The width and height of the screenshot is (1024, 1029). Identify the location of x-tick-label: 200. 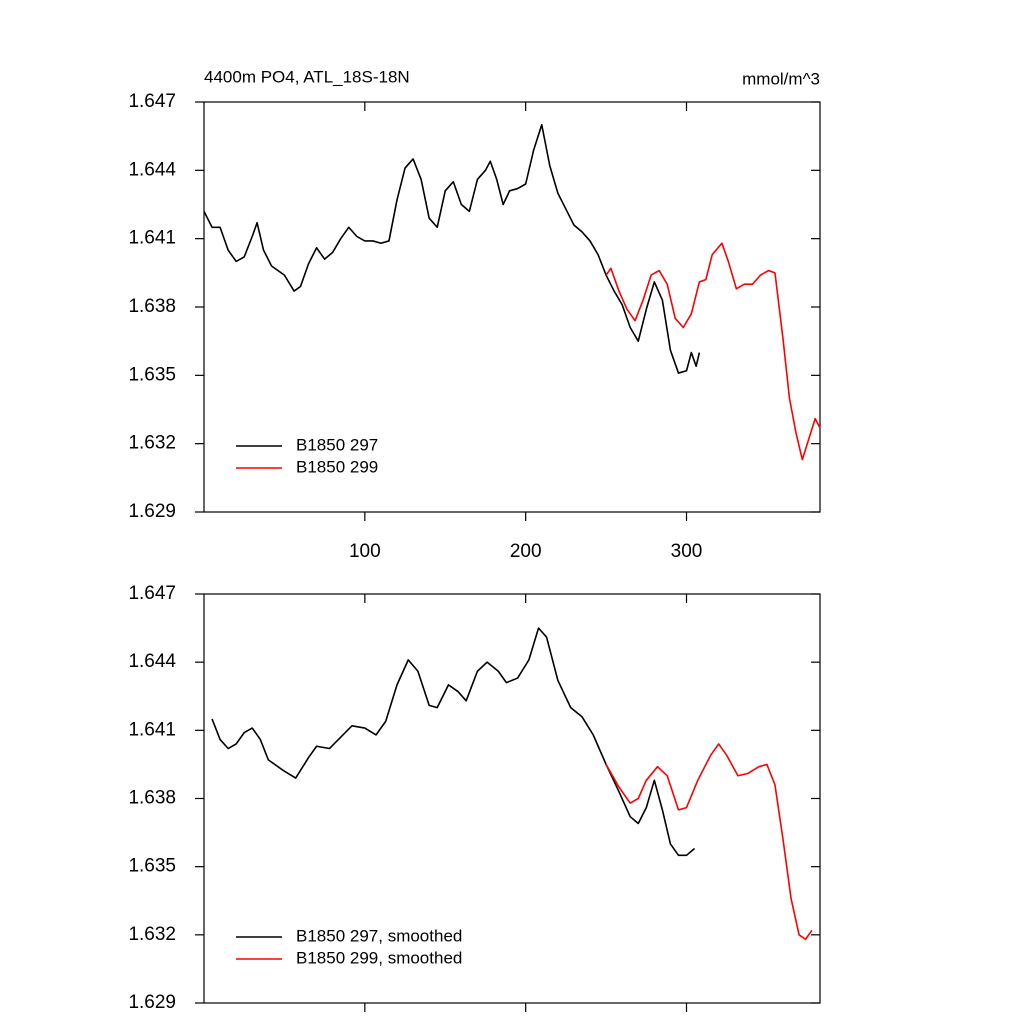
(526, 551).